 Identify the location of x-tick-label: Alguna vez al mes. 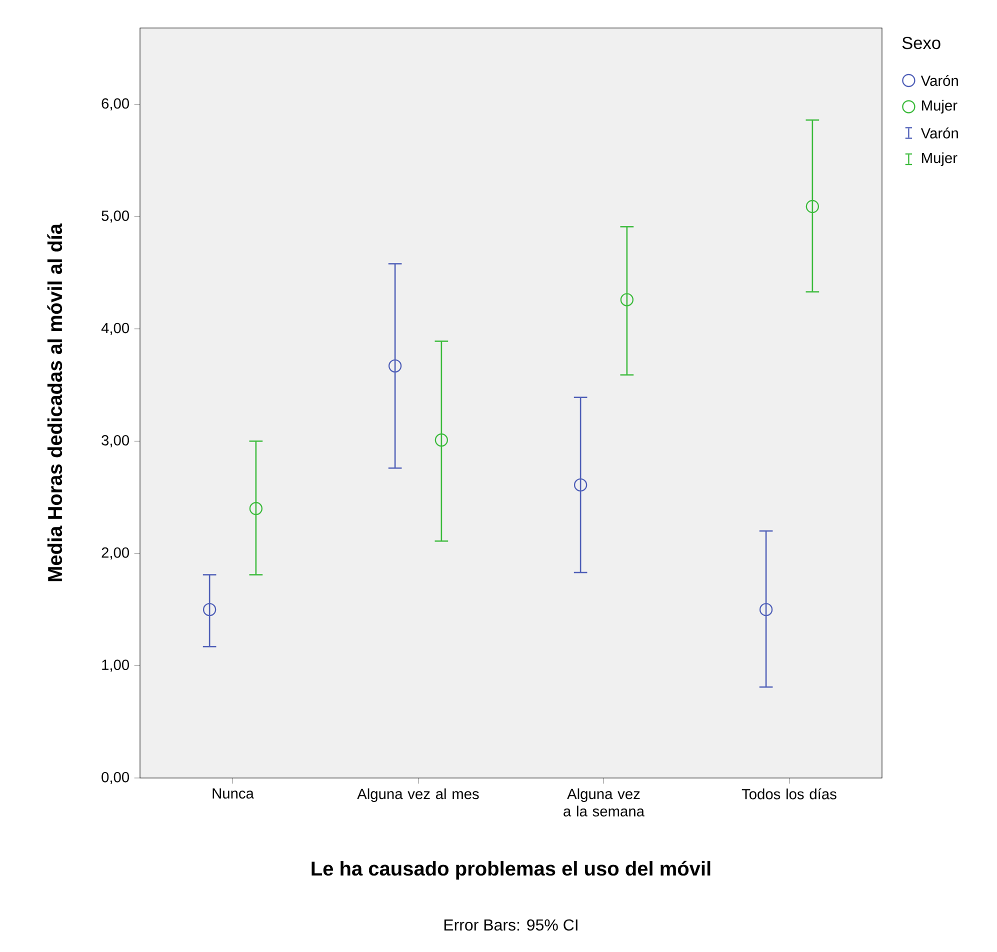
(418, 795).